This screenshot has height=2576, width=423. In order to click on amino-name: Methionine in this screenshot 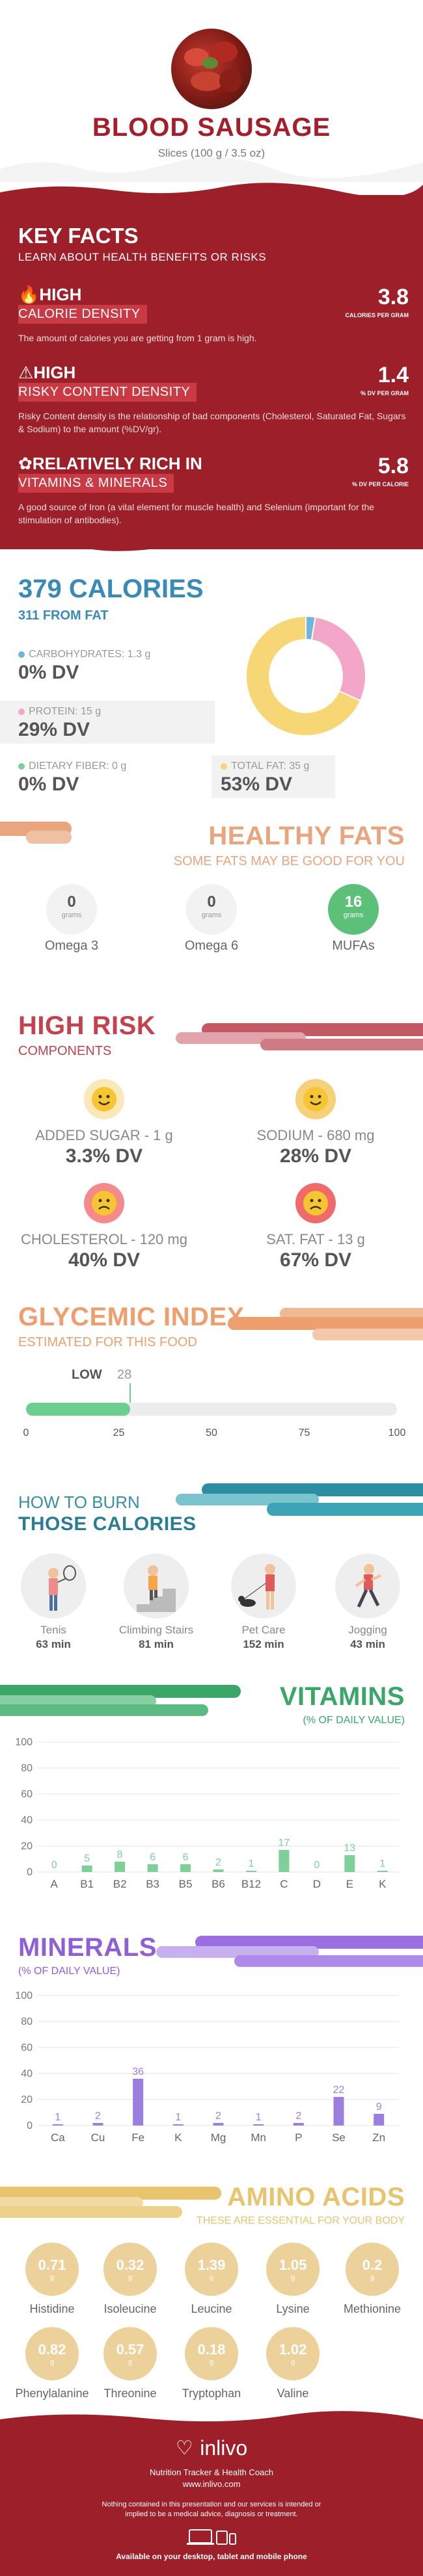, I will do `click(372, 2308)`.